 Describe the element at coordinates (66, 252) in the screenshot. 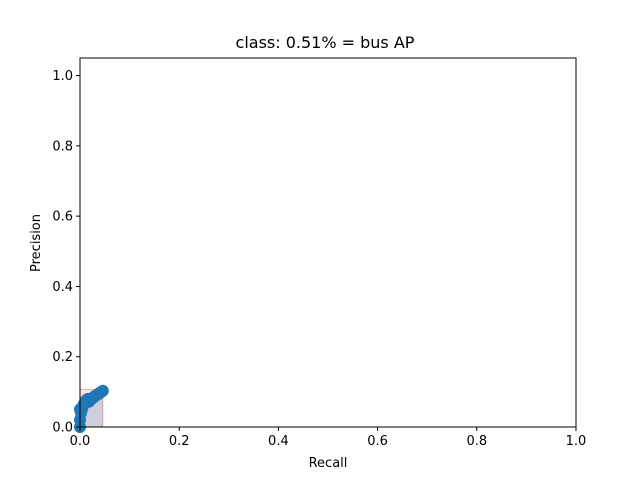

I see `y-axis: 0.0 0.2 0.4 0.6 0.8 1.0` at that location.